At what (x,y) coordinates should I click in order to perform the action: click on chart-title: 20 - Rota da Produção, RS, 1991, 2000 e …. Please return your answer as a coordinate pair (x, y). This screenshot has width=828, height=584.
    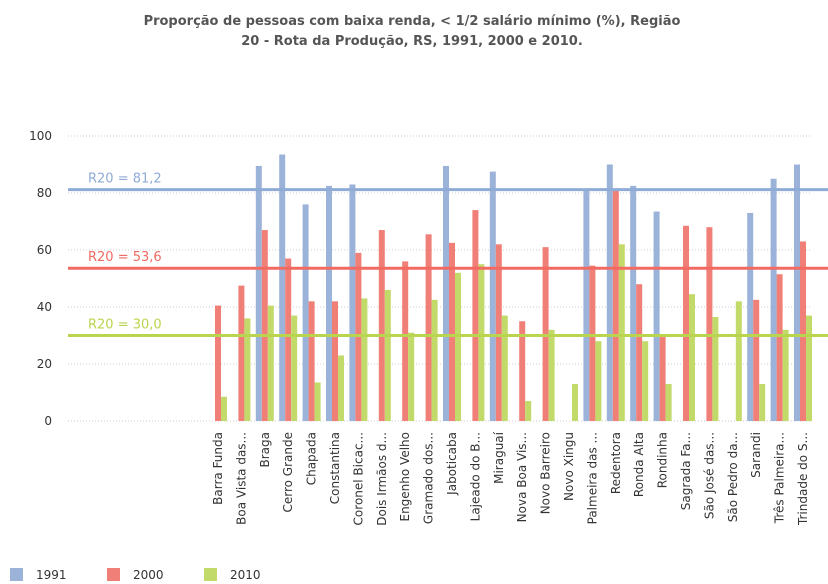
    Looking at the image, I should click on (412, 41).